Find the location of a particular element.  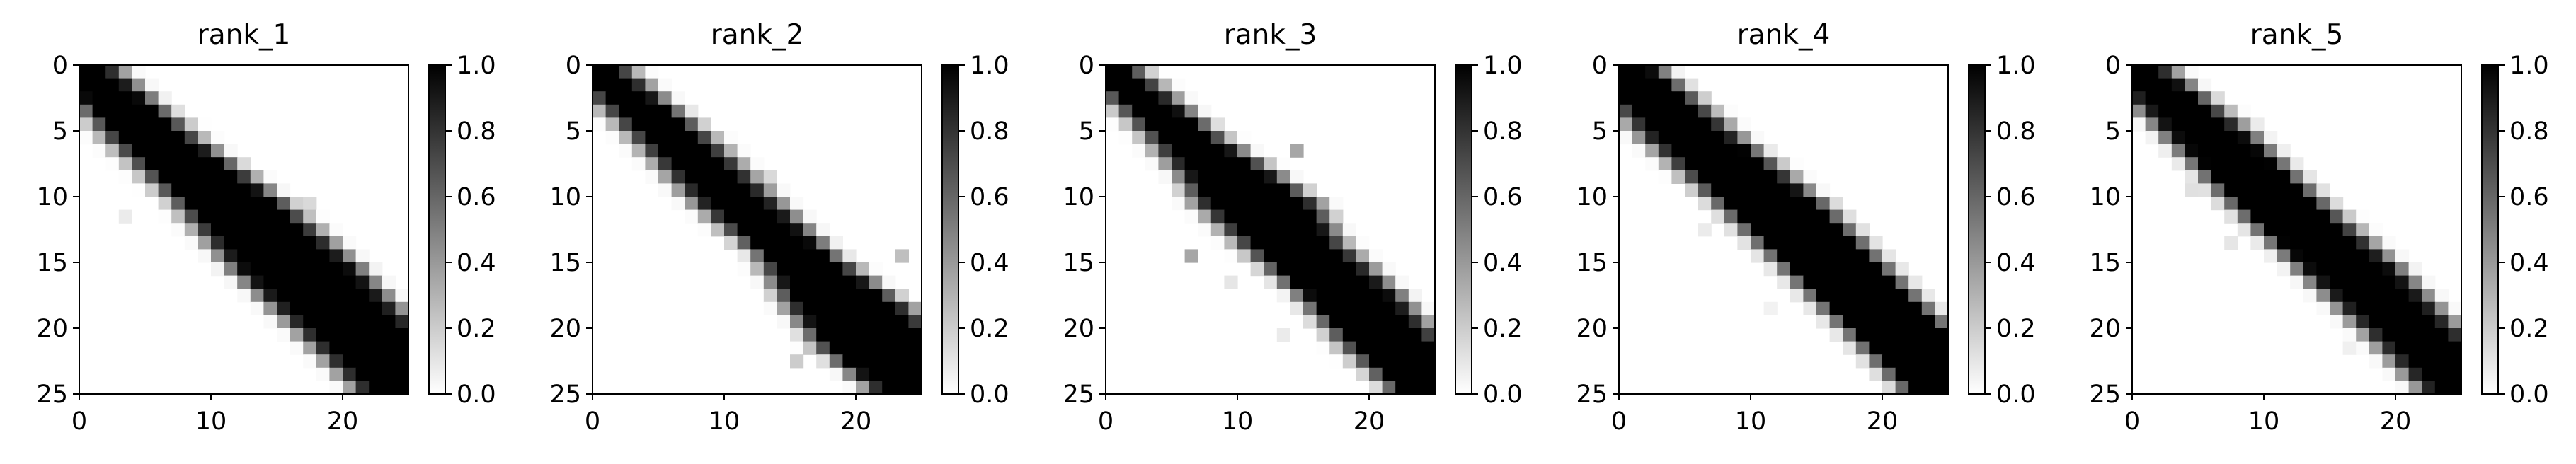

y-tick-label: 0 is located at coordinates (60, 66).